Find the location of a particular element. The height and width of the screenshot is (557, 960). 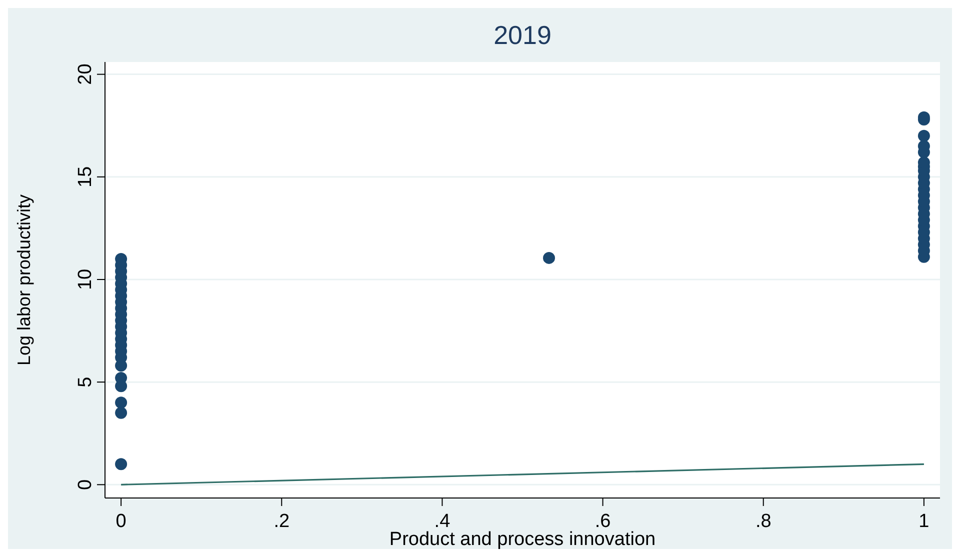

x-tick-label: 1 is located at coordinates (924, 521).